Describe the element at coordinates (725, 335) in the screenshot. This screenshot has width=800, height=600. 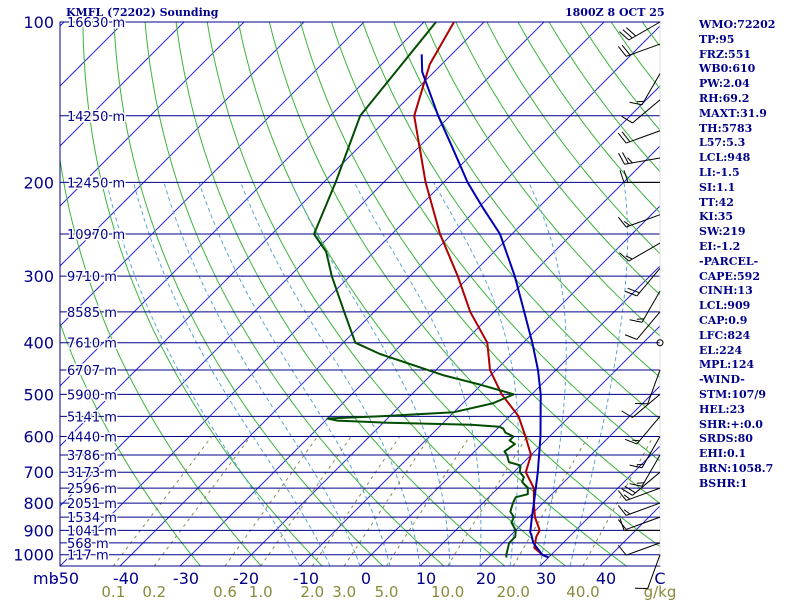
I see `index-item: LFC:824` at that location.